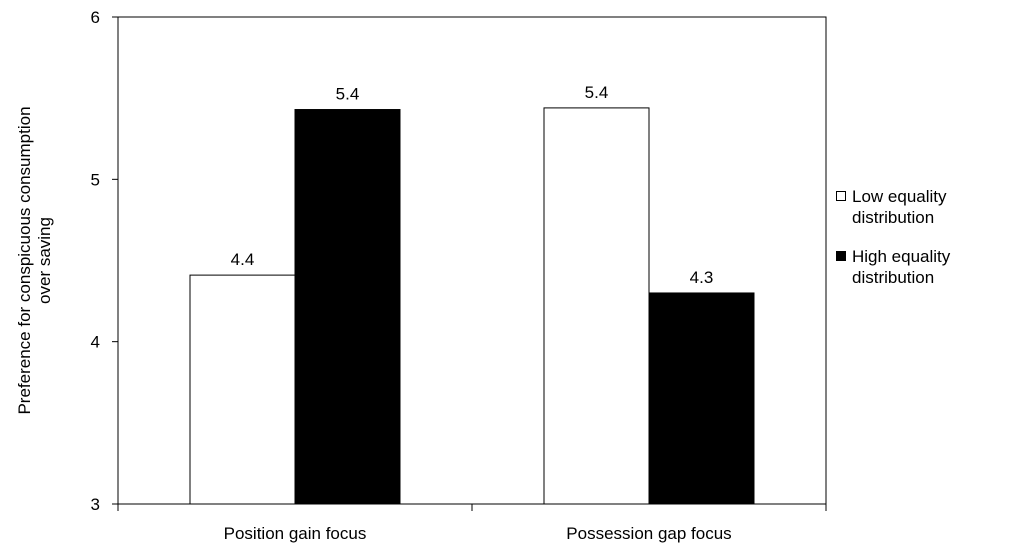  What do you see at coordinates (295, 533) in the screenshot?
I see `x-category-label: Position gain focus` at bounding box center [295, 533].